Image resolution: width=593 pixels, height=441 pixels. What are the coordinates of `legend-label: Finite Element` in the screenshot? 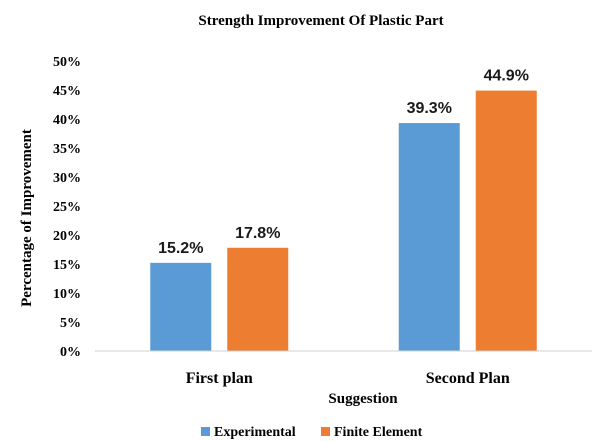 It's located at (378, 432).